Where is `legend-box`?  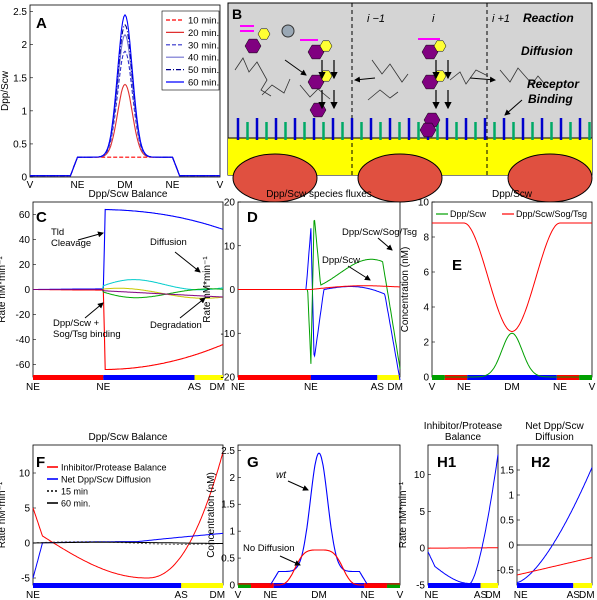 legend-box is located at coordinates (190, 50).